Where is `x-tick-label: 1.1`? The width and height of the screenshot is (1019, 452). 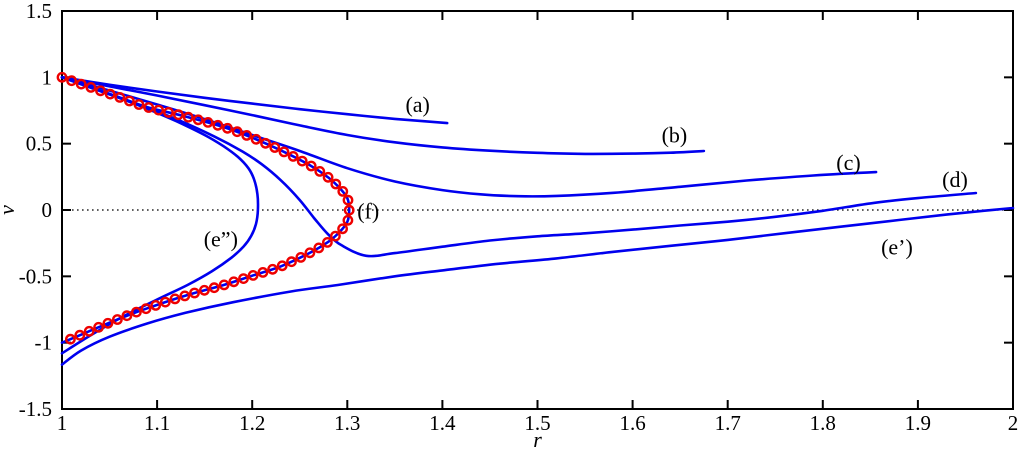 x-tick-label: 1.1 is located at coordinates (157, 423).